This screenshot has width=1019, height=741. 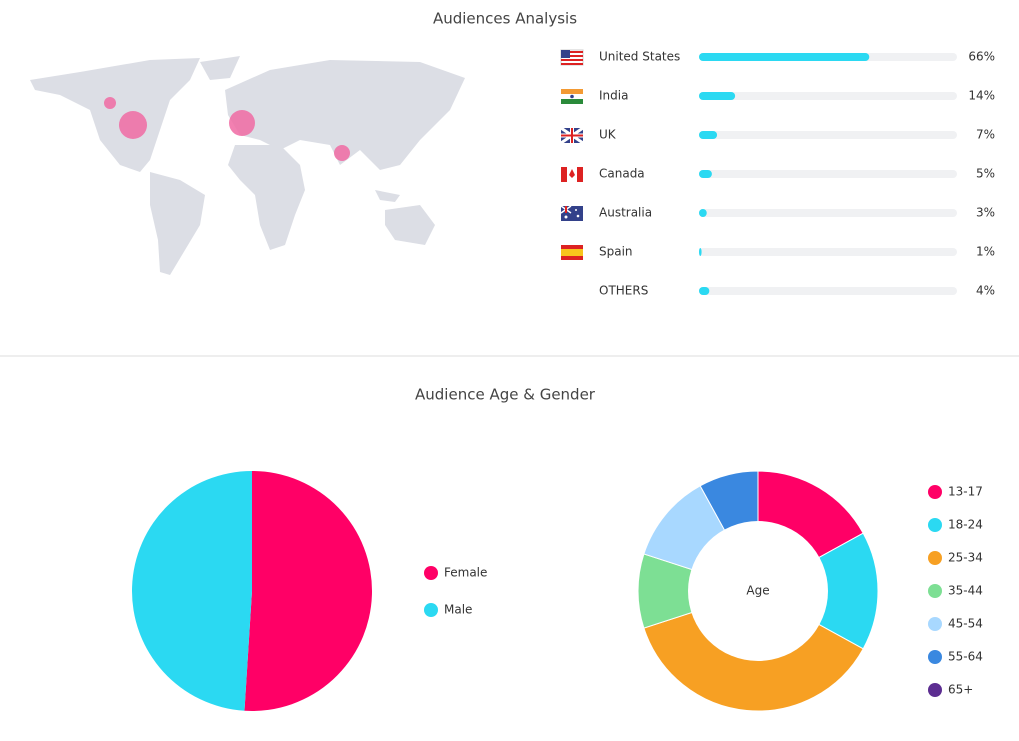 I want to click on country-label: Australia, so click(x=625, y=213).